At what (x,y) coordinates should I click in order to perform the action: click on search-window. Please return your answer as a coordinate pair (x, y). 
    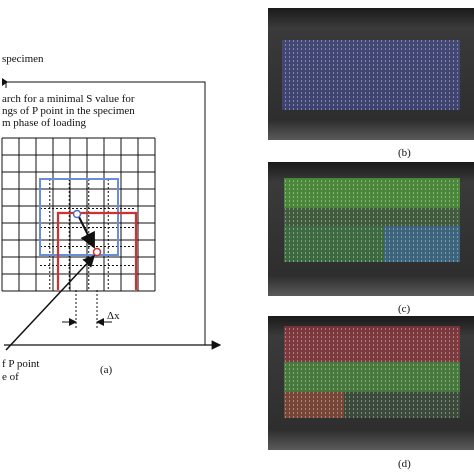
    Looking at the image, I should click on (79, 217).